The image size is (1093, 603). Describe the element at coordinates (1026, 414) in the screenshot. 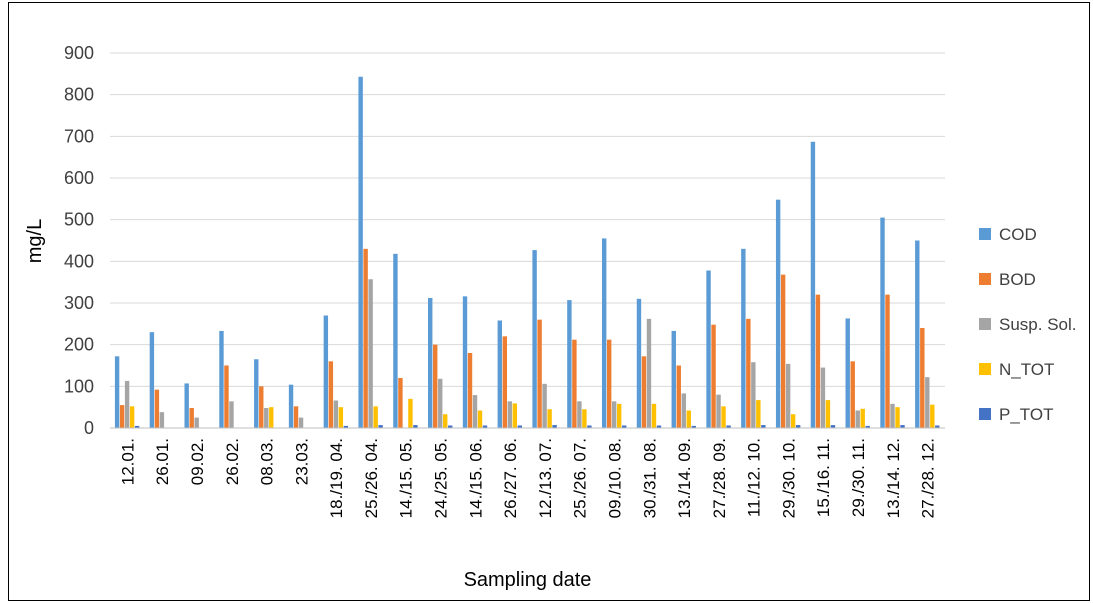

I see `legend-label: P_TOT` at that location.